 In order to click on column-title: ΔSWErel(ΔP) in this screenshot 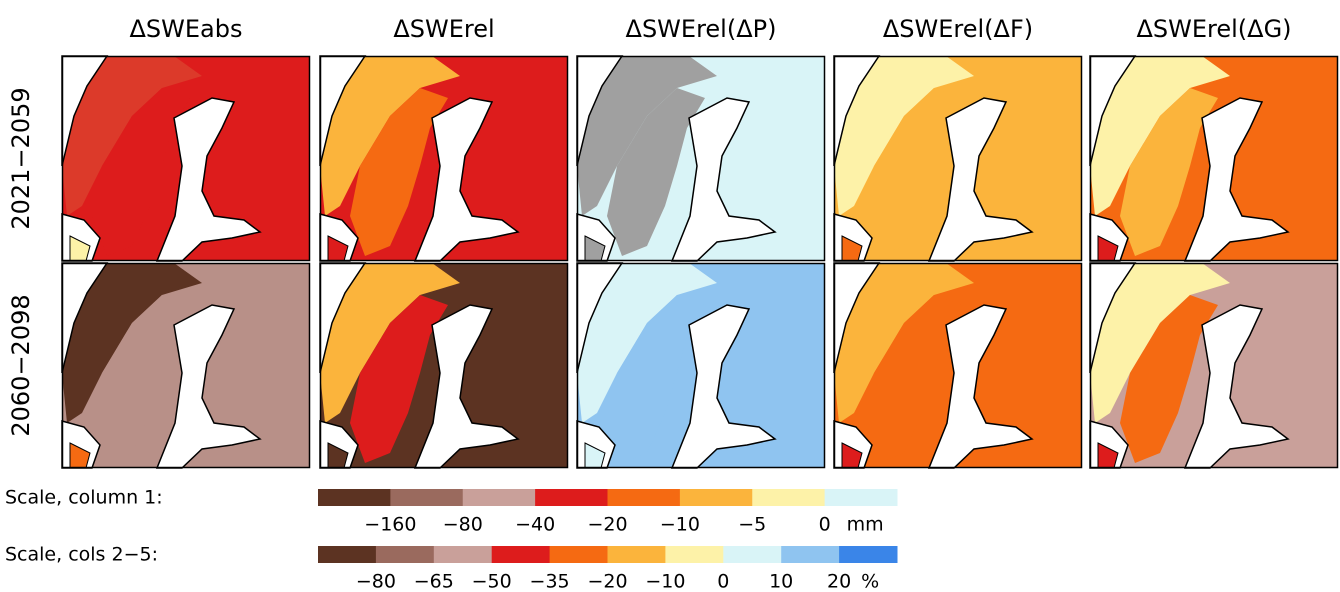, I will do `click(701, 29)`.